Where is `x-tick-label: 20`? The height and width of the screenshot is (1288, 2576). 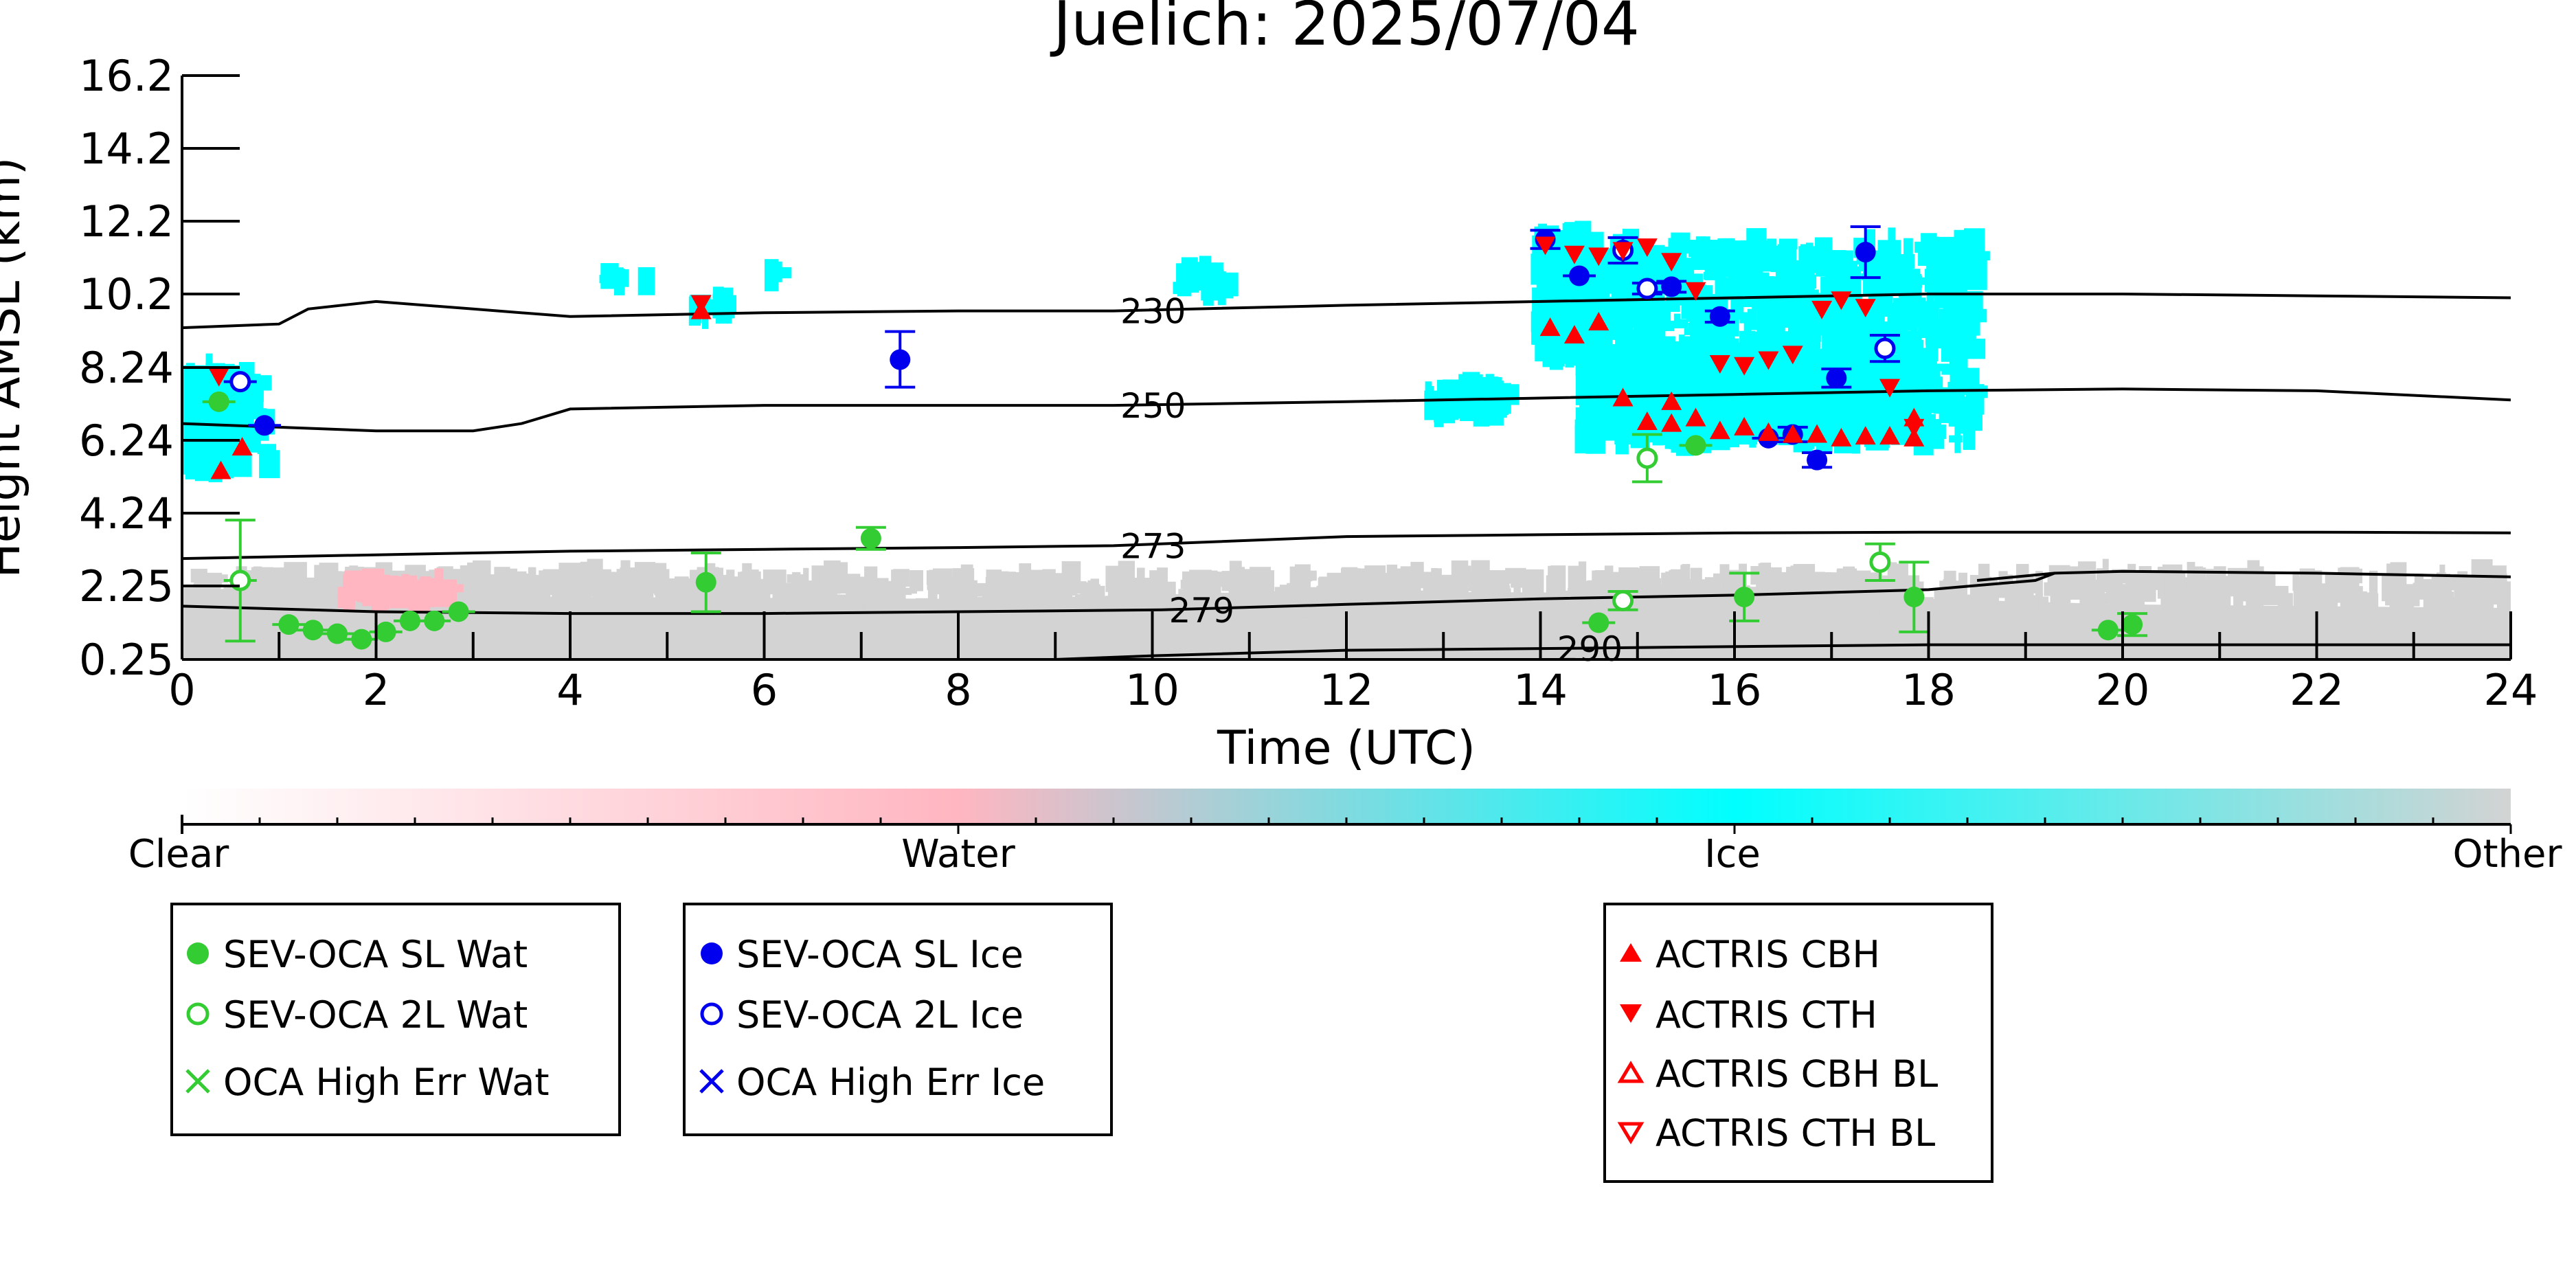
x-tick-label: 20 is located at coordinates (2123, 690).